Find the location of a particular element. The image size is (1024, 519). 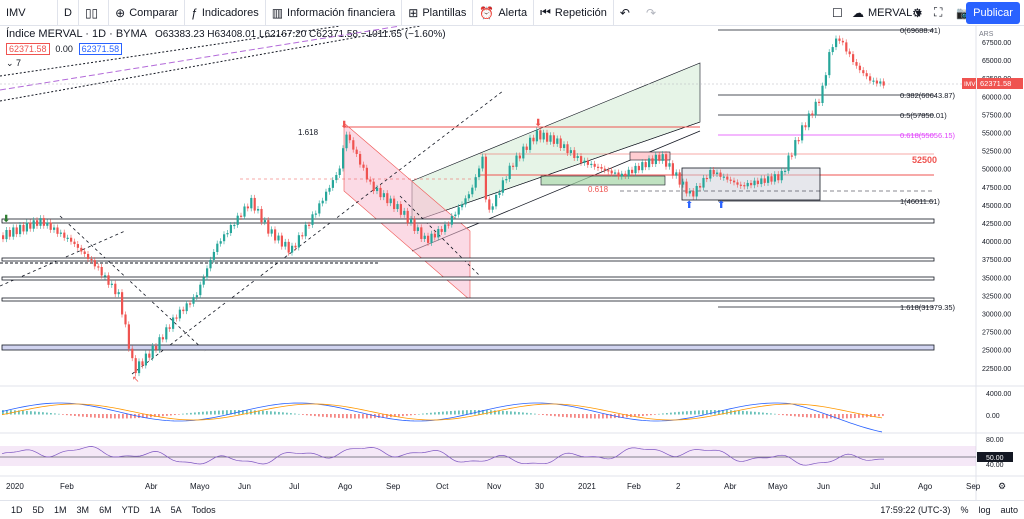

auto-toggle: auto is located at coordinates (1009, 510).